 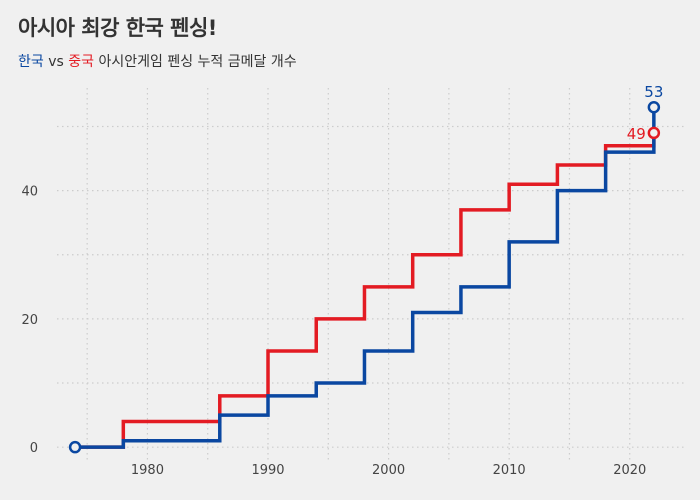 I want to click on x-tick-label: 2000, so click(x=388, y=470).